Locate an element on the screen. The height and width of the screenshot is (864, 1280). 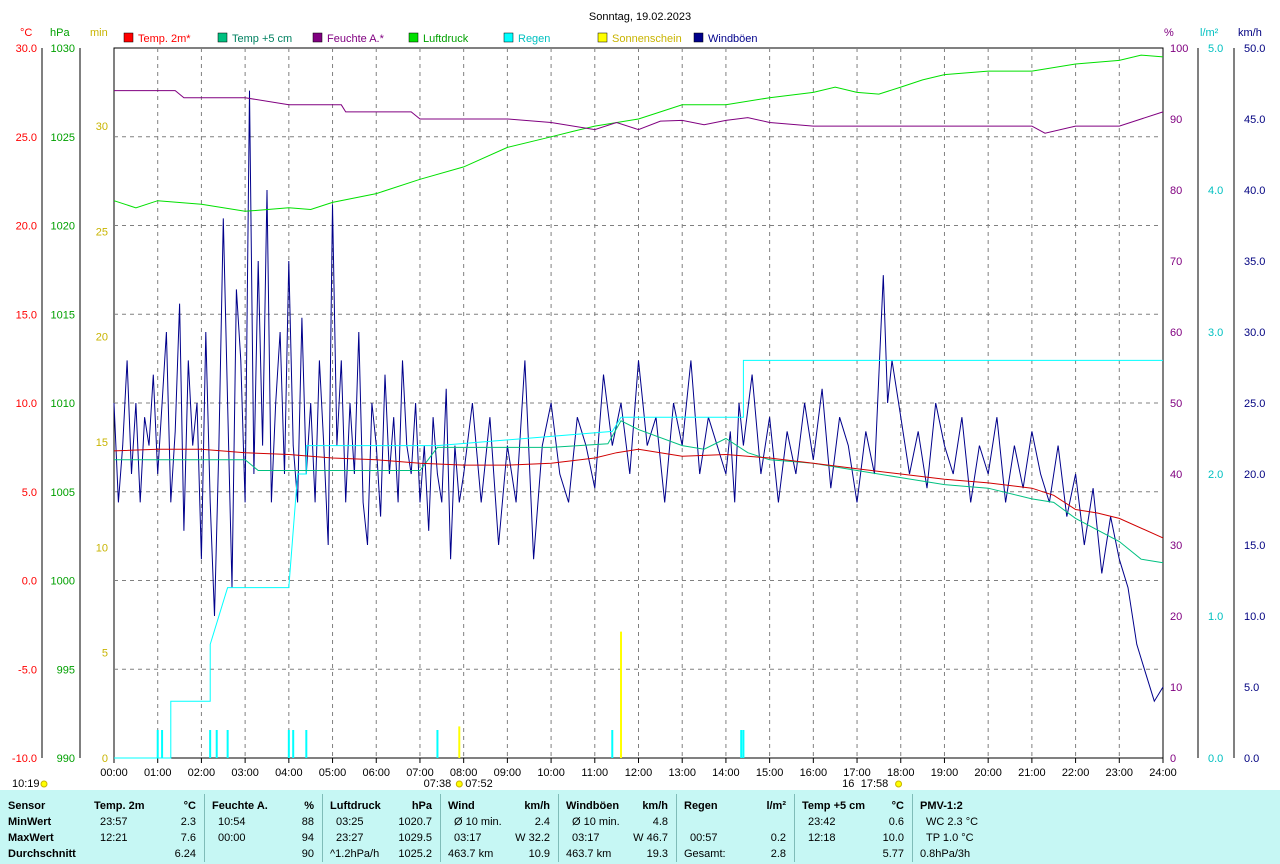
x-tick-label: 21:00 is located at coordinates (1032, 773).